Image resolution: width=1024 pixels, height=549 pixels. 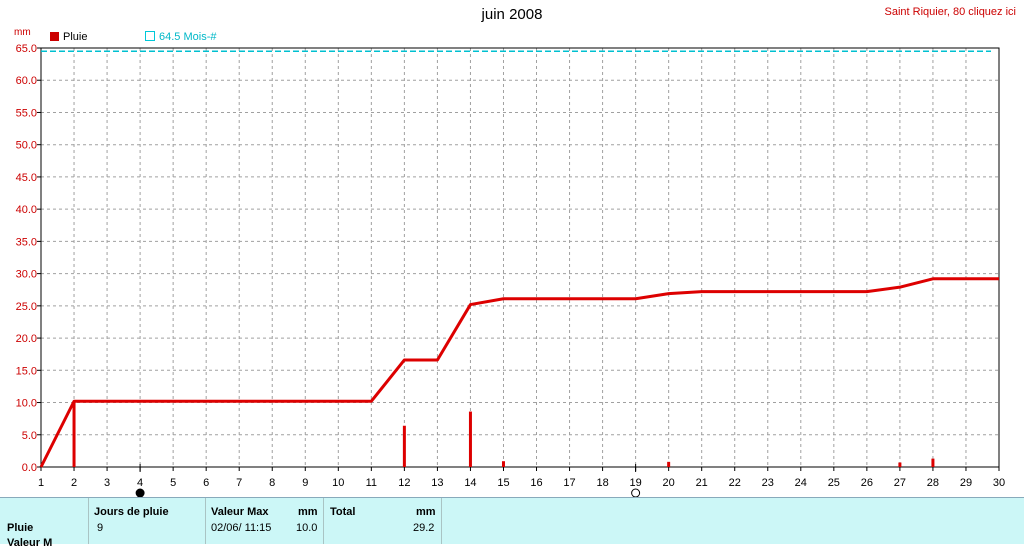 I want to click on y-tick-label: 55.0, so click(x=26, y=113).